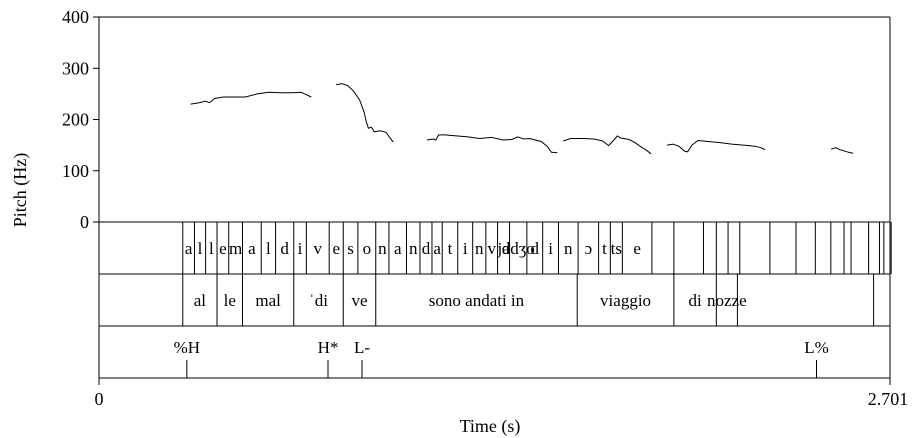  What do you see at coordinates (328, 347) in the screenshot?
I see `tone-label: H*` at bounding box center [328, 347].